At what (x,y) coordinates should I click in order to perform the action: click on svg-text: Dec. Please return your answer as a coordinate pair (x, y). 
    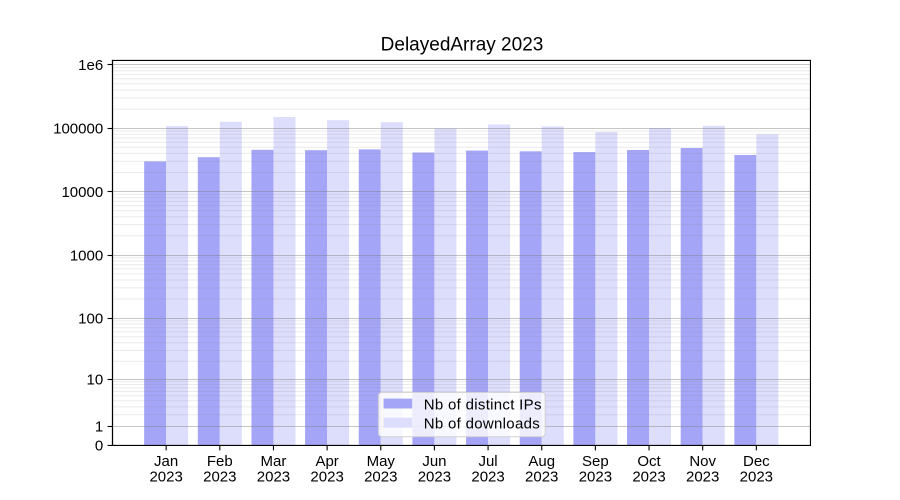
    Looking at the image, I should click on (756, 461).